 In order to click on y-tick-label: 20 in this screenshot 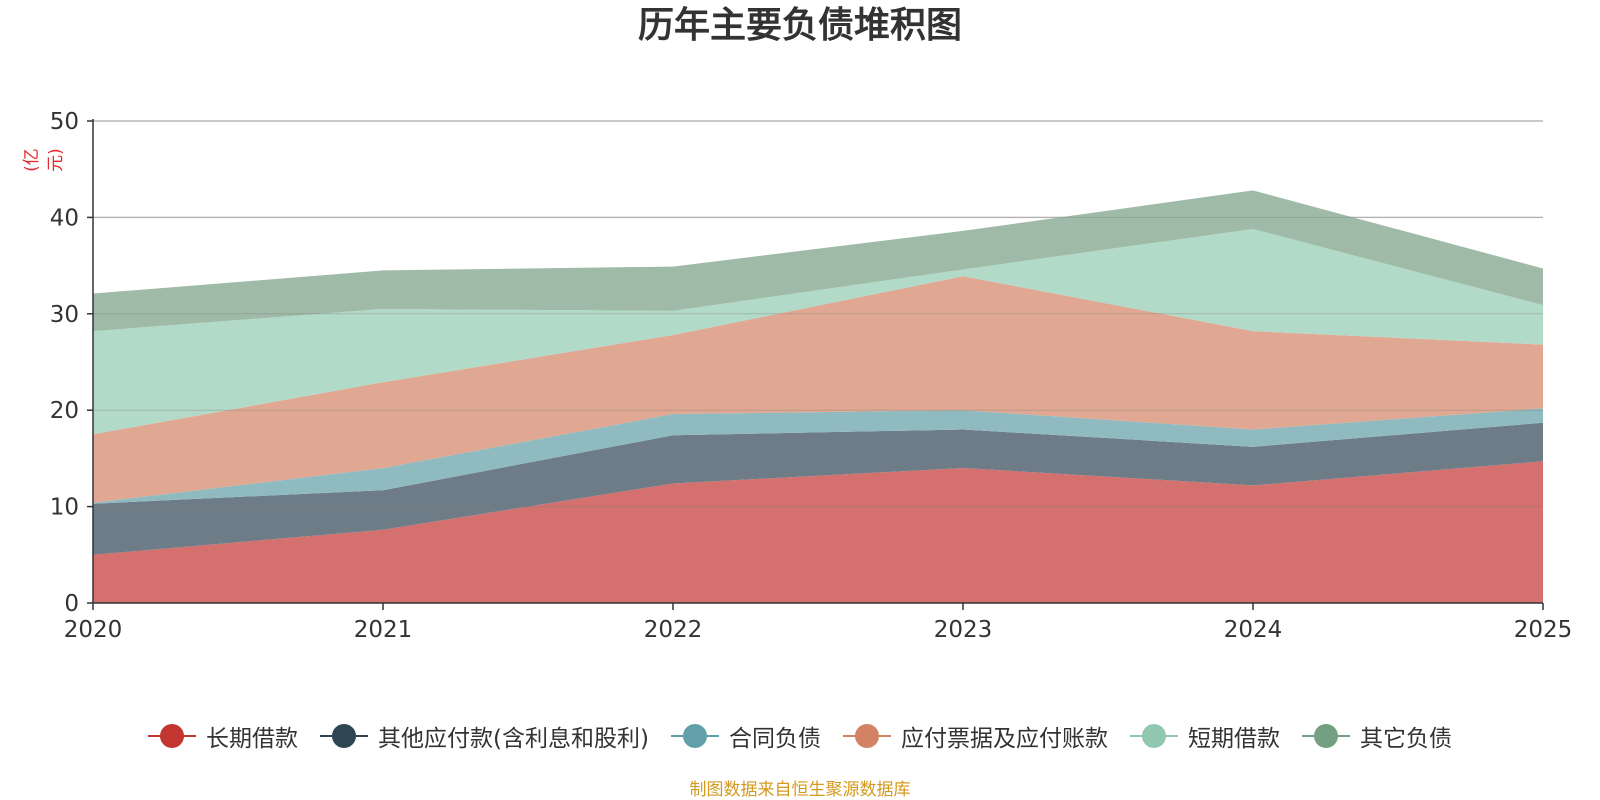, I will do `click(64, 411)`.